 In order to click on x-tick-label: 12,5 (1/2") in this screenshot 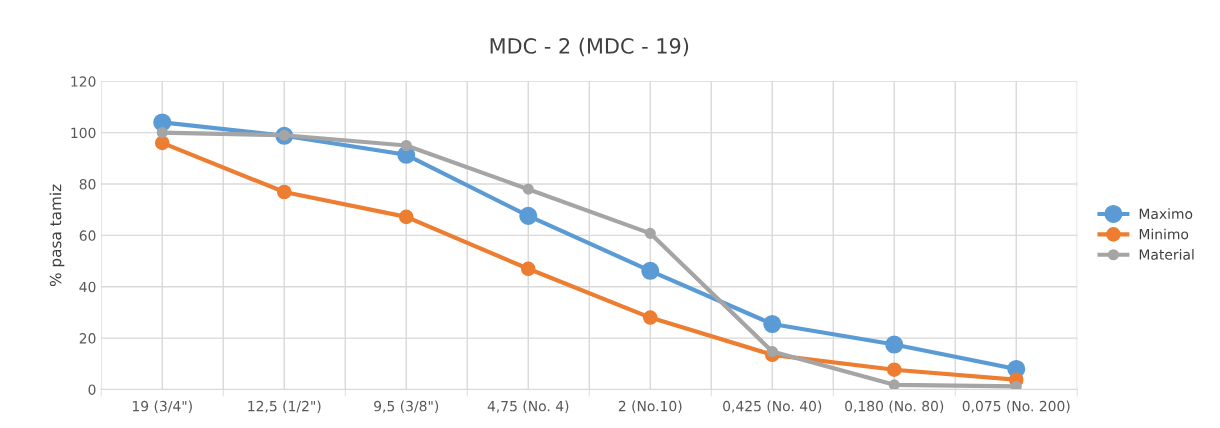, I will do `click(284, 406)`.